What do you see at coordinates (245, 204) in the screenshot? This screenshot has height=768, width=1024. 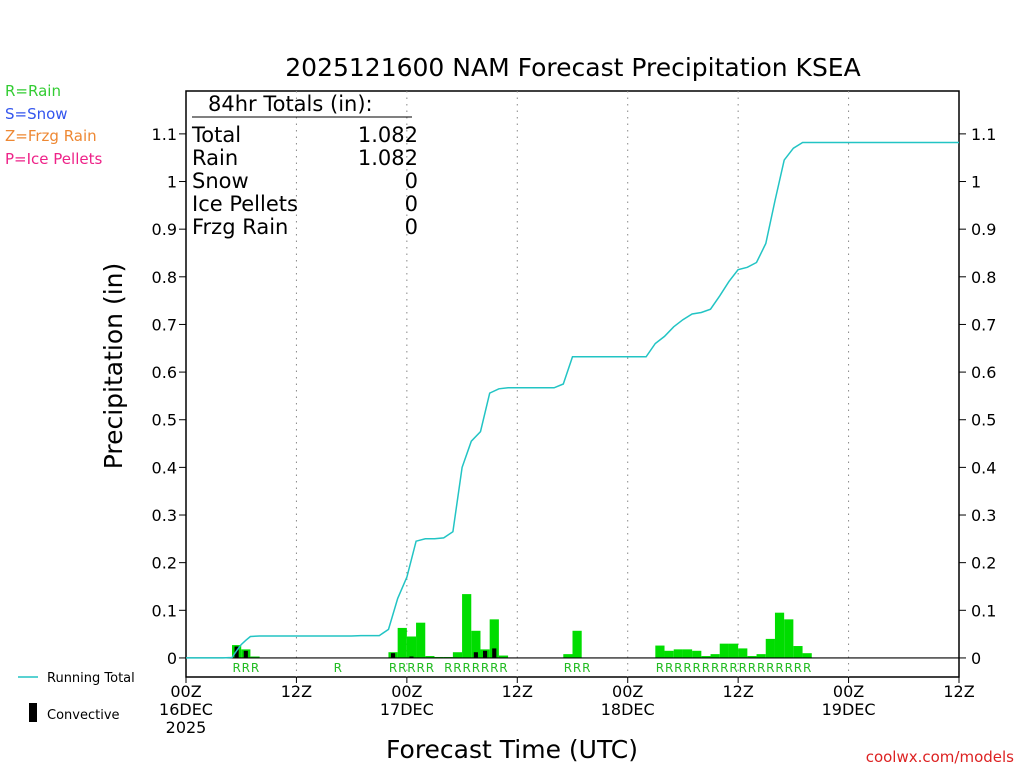 I see `totals-label-ice-pellets: Ice Pellets` at bounding box center [245, 204].